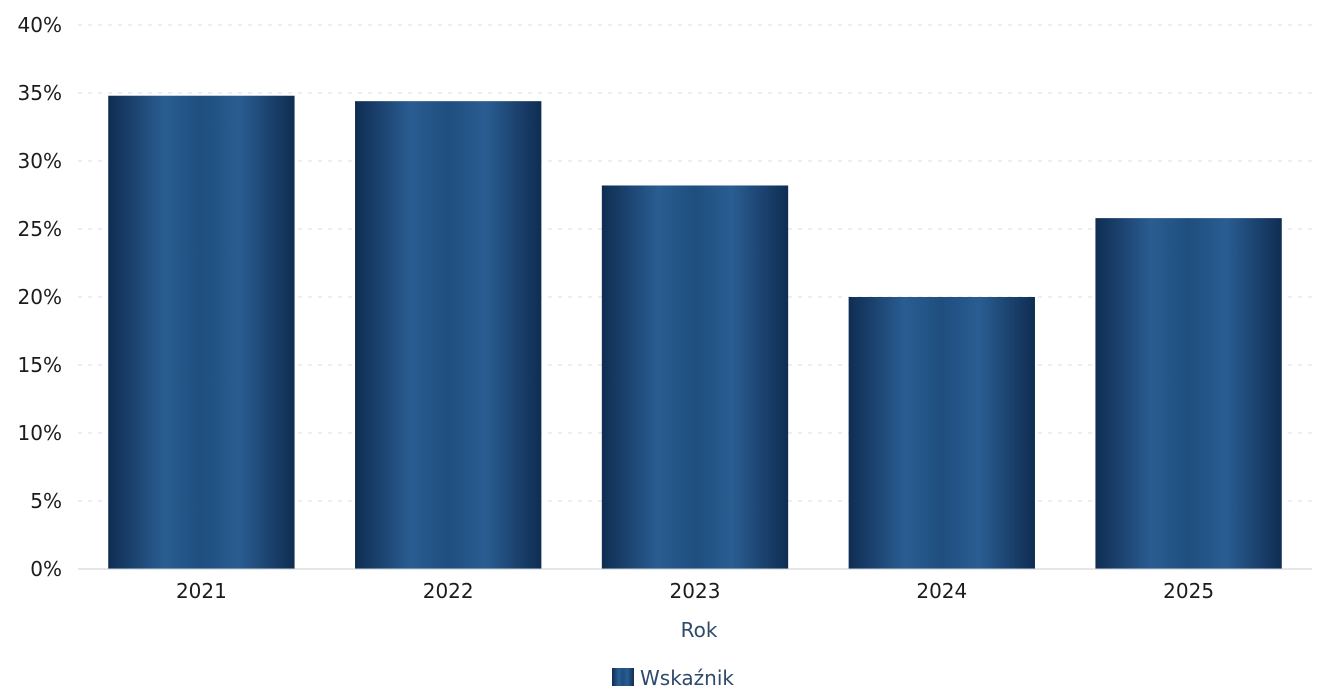 The image size is (1317, 693). Describe the element at coordinates (201, 332) in the screenshot. I see `bar-2021` at that location.